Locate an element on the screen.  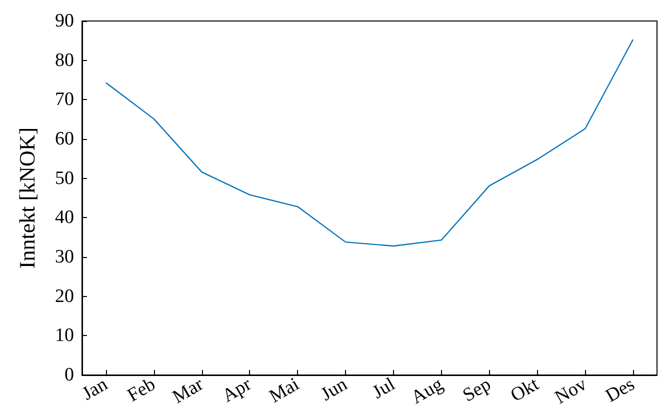
y-tick-label: 70 is located at coordinates (64, 99).